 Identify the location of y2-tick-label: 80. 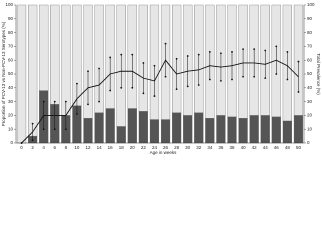
(310, 32).